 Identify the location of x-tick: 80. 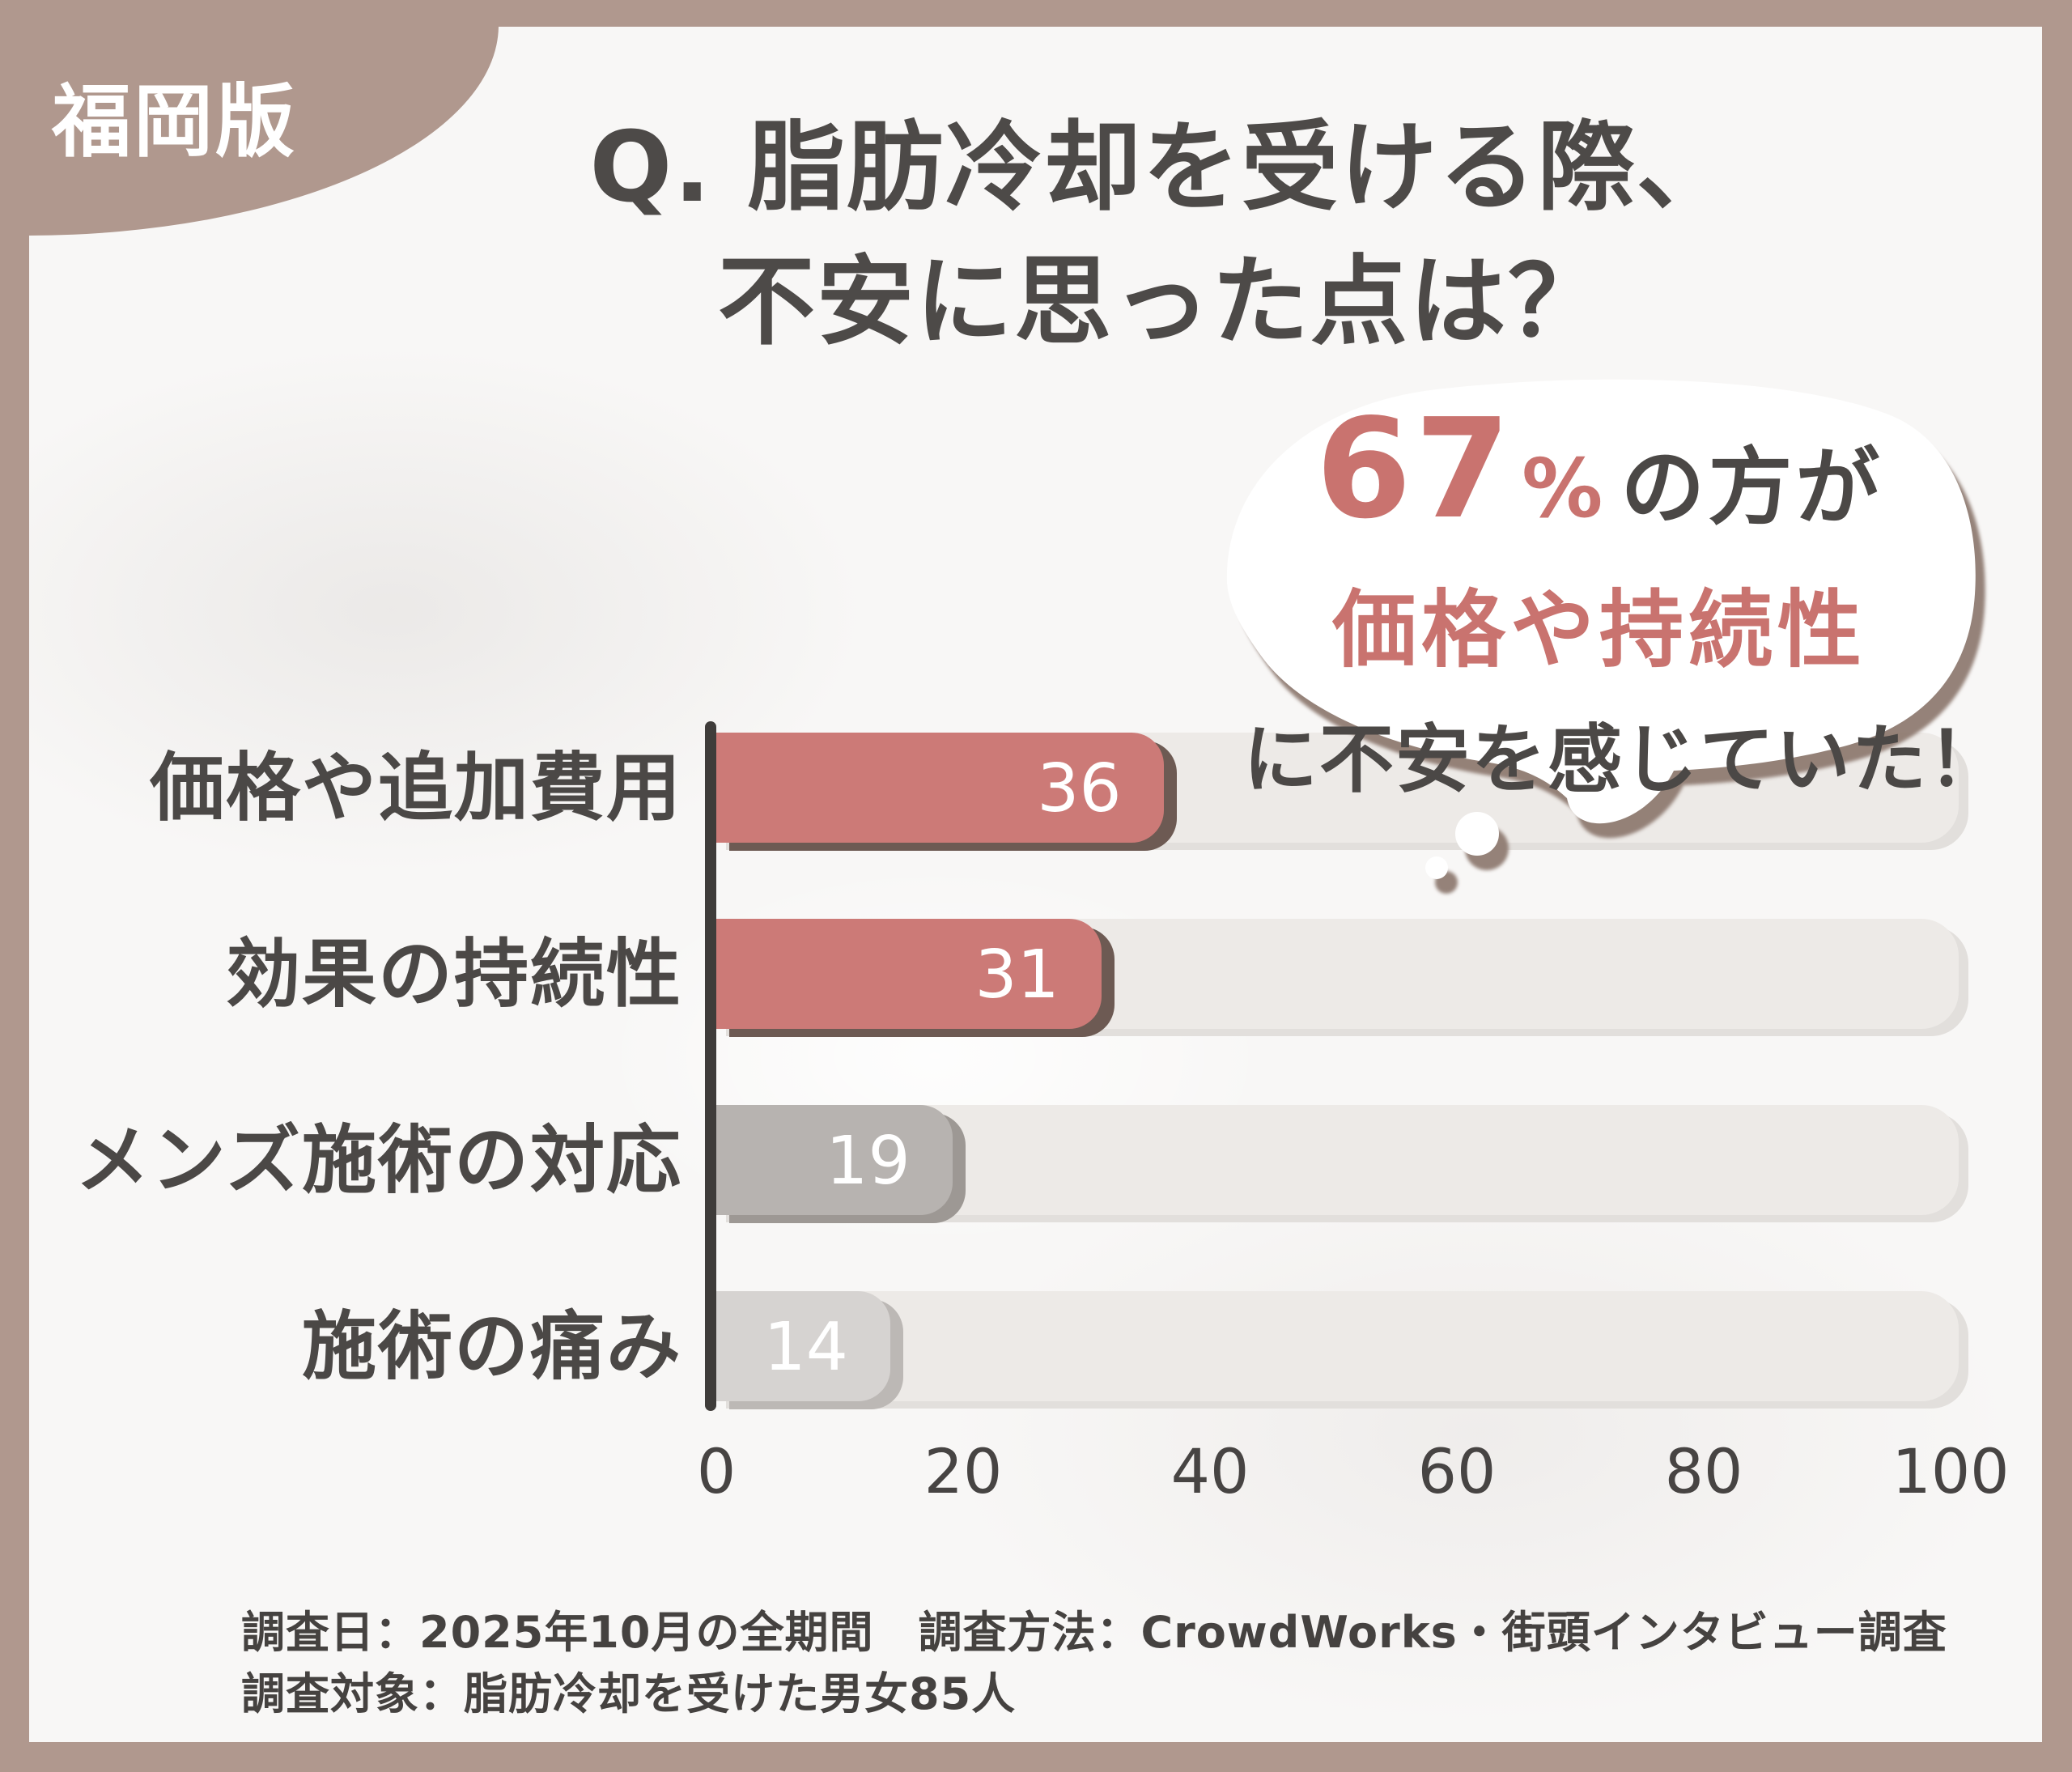
(1703, 1471).